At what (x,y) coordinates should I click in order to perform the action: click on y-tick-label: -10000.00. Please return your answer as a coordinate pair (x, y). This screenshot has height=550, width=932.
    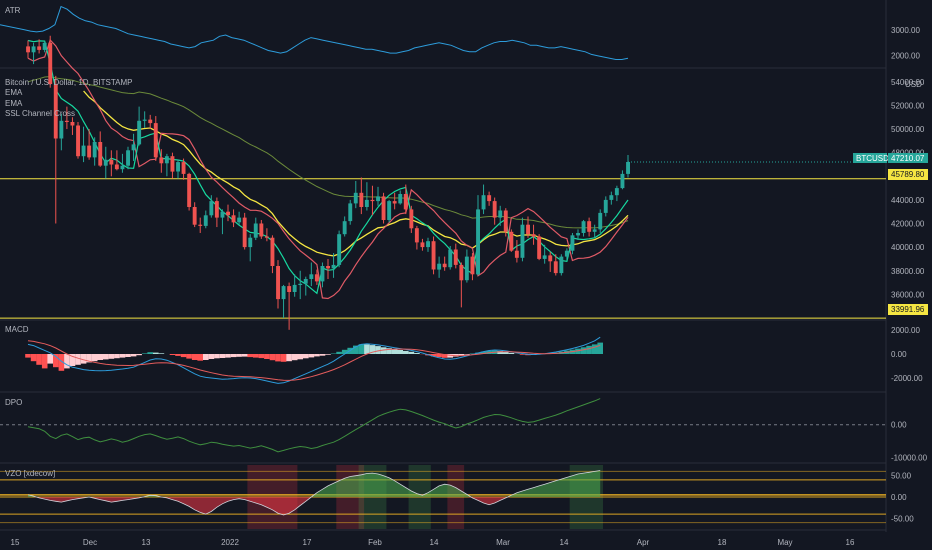
    Looking at the image, I should click on (909, 458).